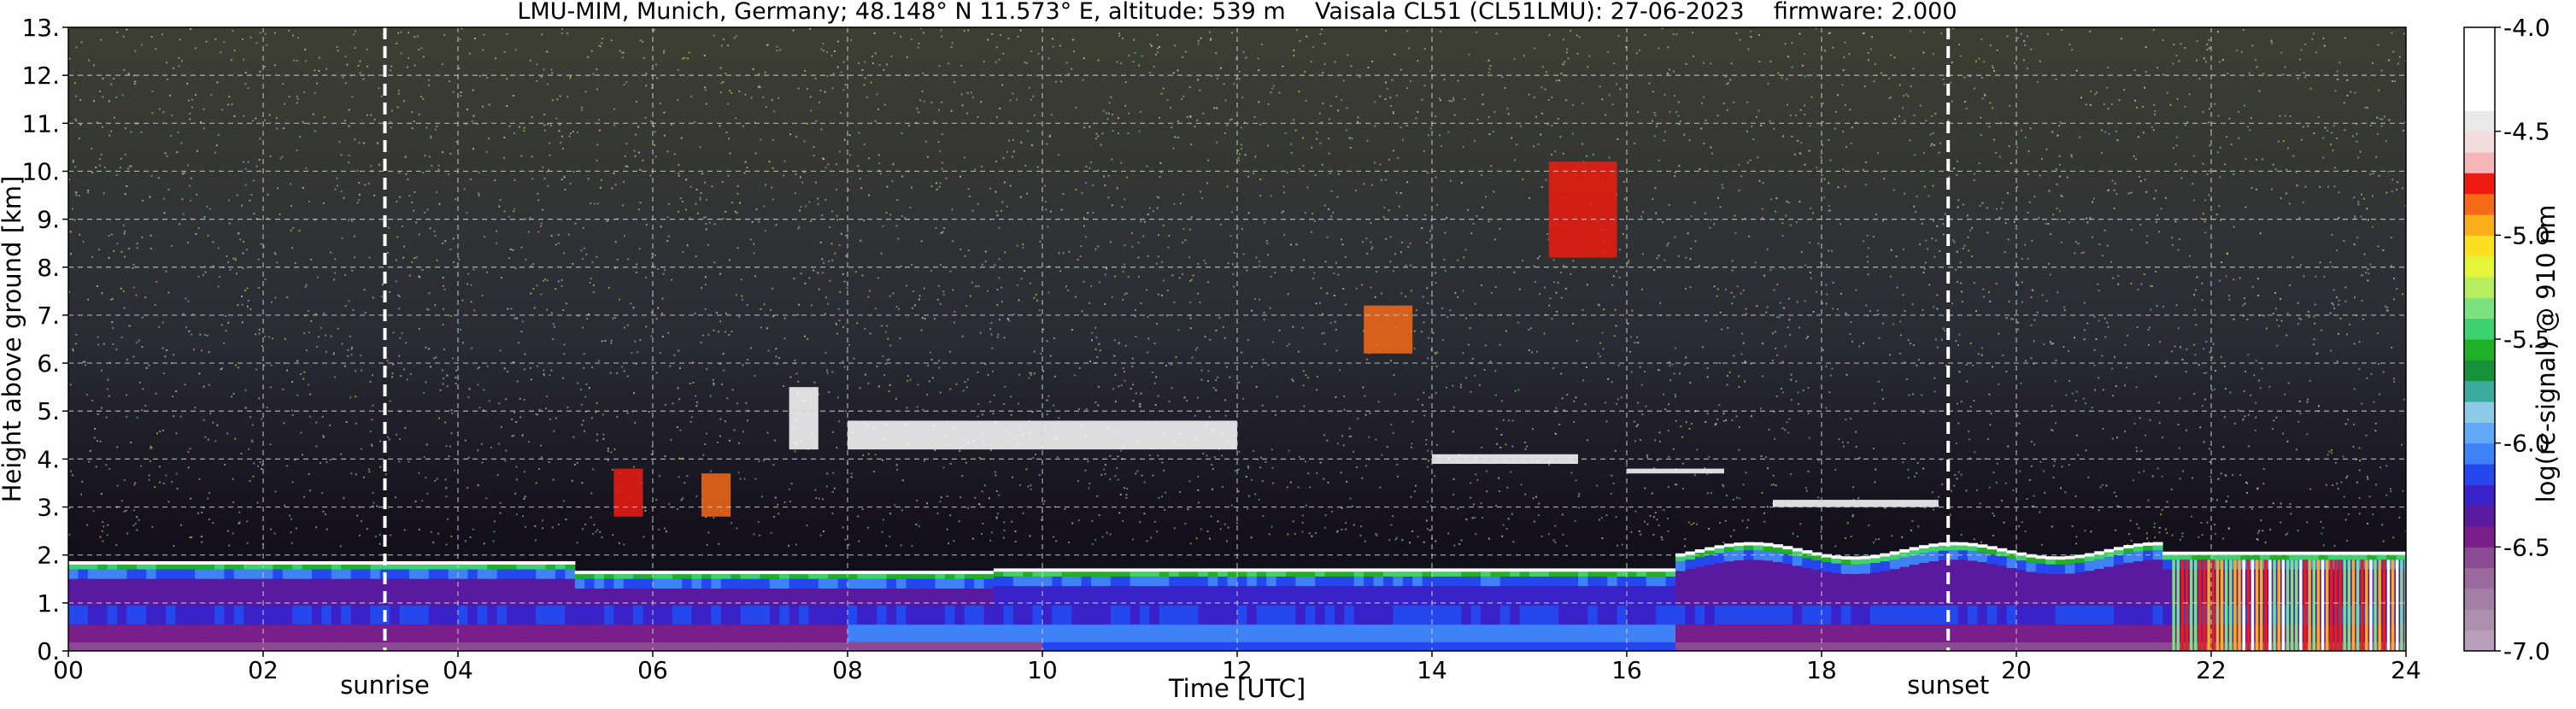  Describe the element at coordinates (40, 76) in the screenshot. I see `y-tick-label: 12.` at that location.